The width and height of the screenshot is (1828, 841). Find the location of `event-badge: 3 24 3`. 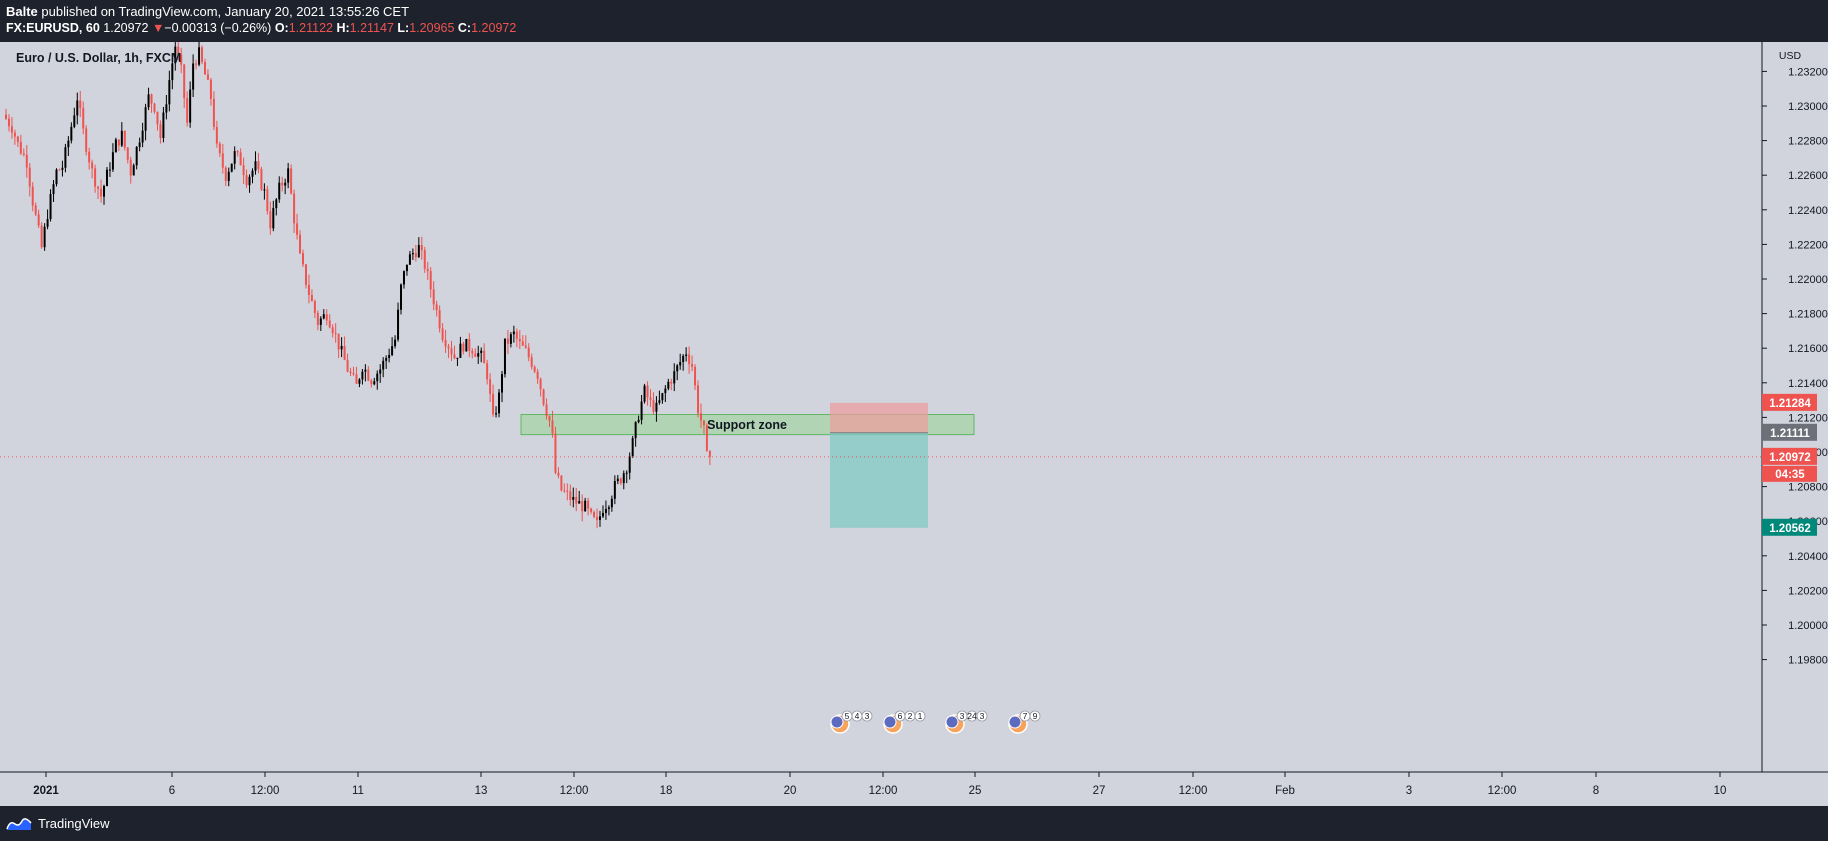

event-badge: 3 24 3 is located at coordinates (966, 722).